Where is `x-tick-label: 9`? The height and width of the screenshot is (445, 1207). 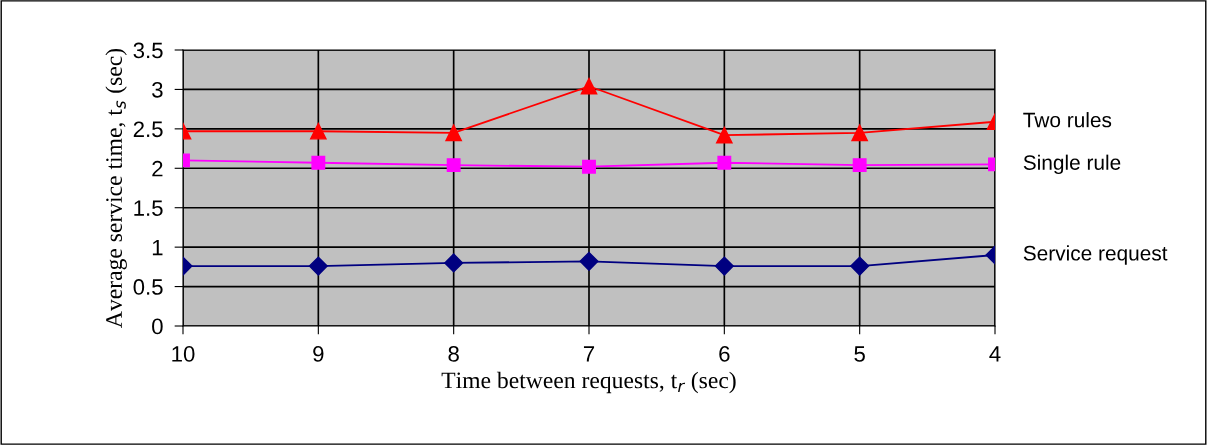 x-tick-label: 9 is located at coordinates (318, 354).